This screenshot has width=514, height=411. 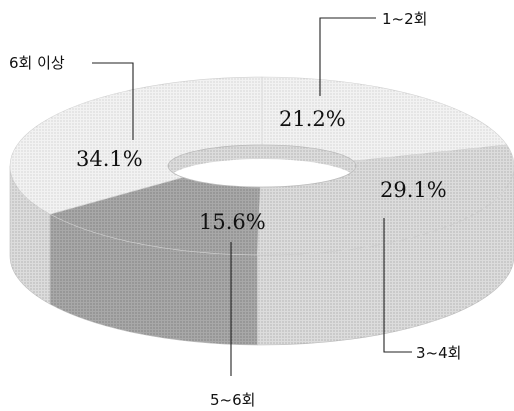 I want to click on category-label-3-4: 3~4회, so click(x=438, y=353).